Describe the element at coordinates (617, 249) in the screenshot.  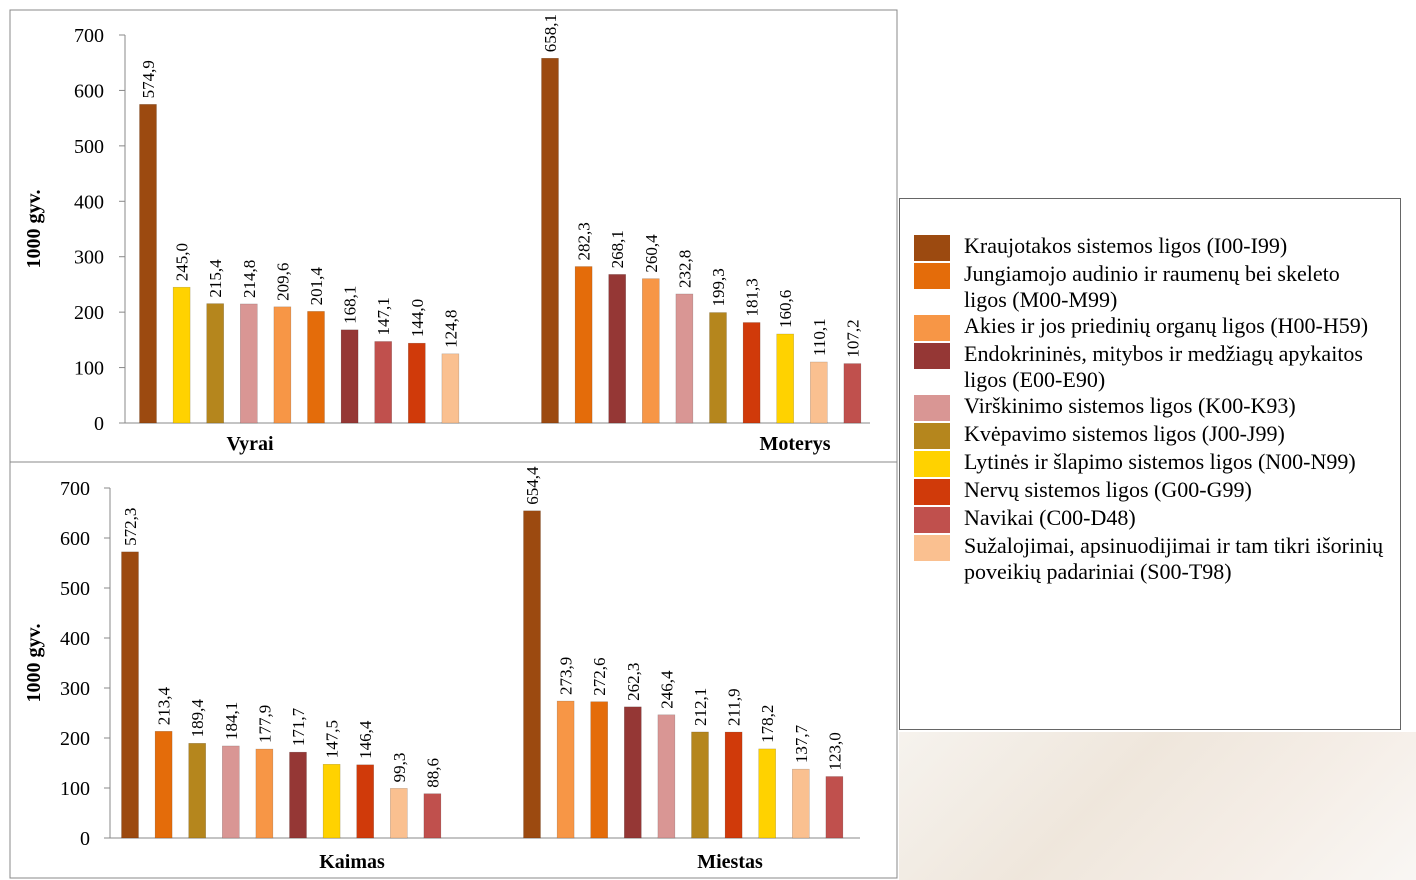
I see `value-label: 268,1` at that location.